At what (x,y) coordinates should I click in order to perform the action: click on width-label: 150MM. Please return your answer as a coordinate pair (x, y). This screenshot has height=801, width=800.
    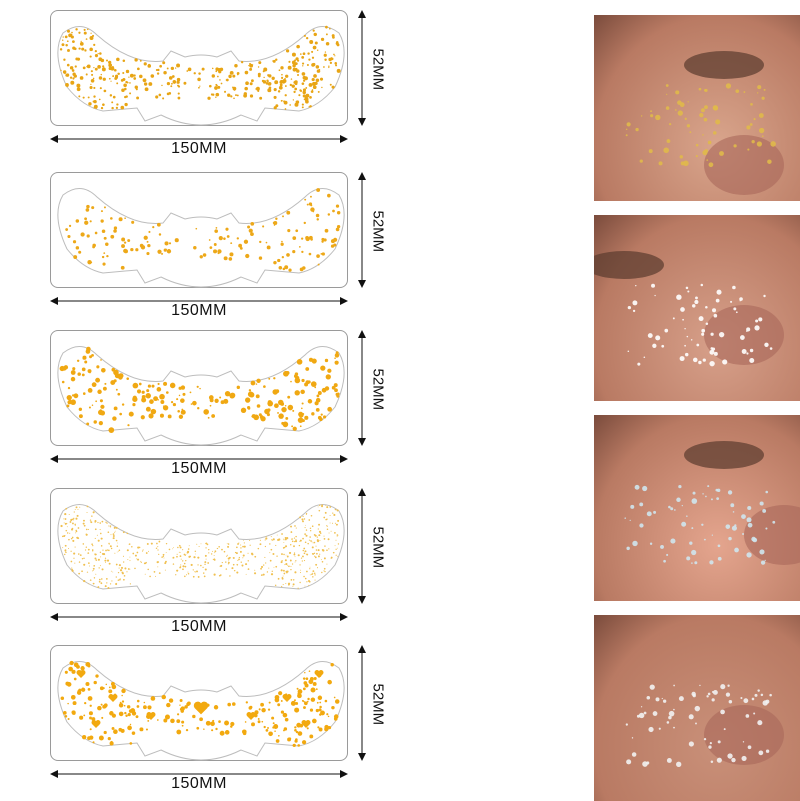
    Looking at the image, I should click on (199, 310).